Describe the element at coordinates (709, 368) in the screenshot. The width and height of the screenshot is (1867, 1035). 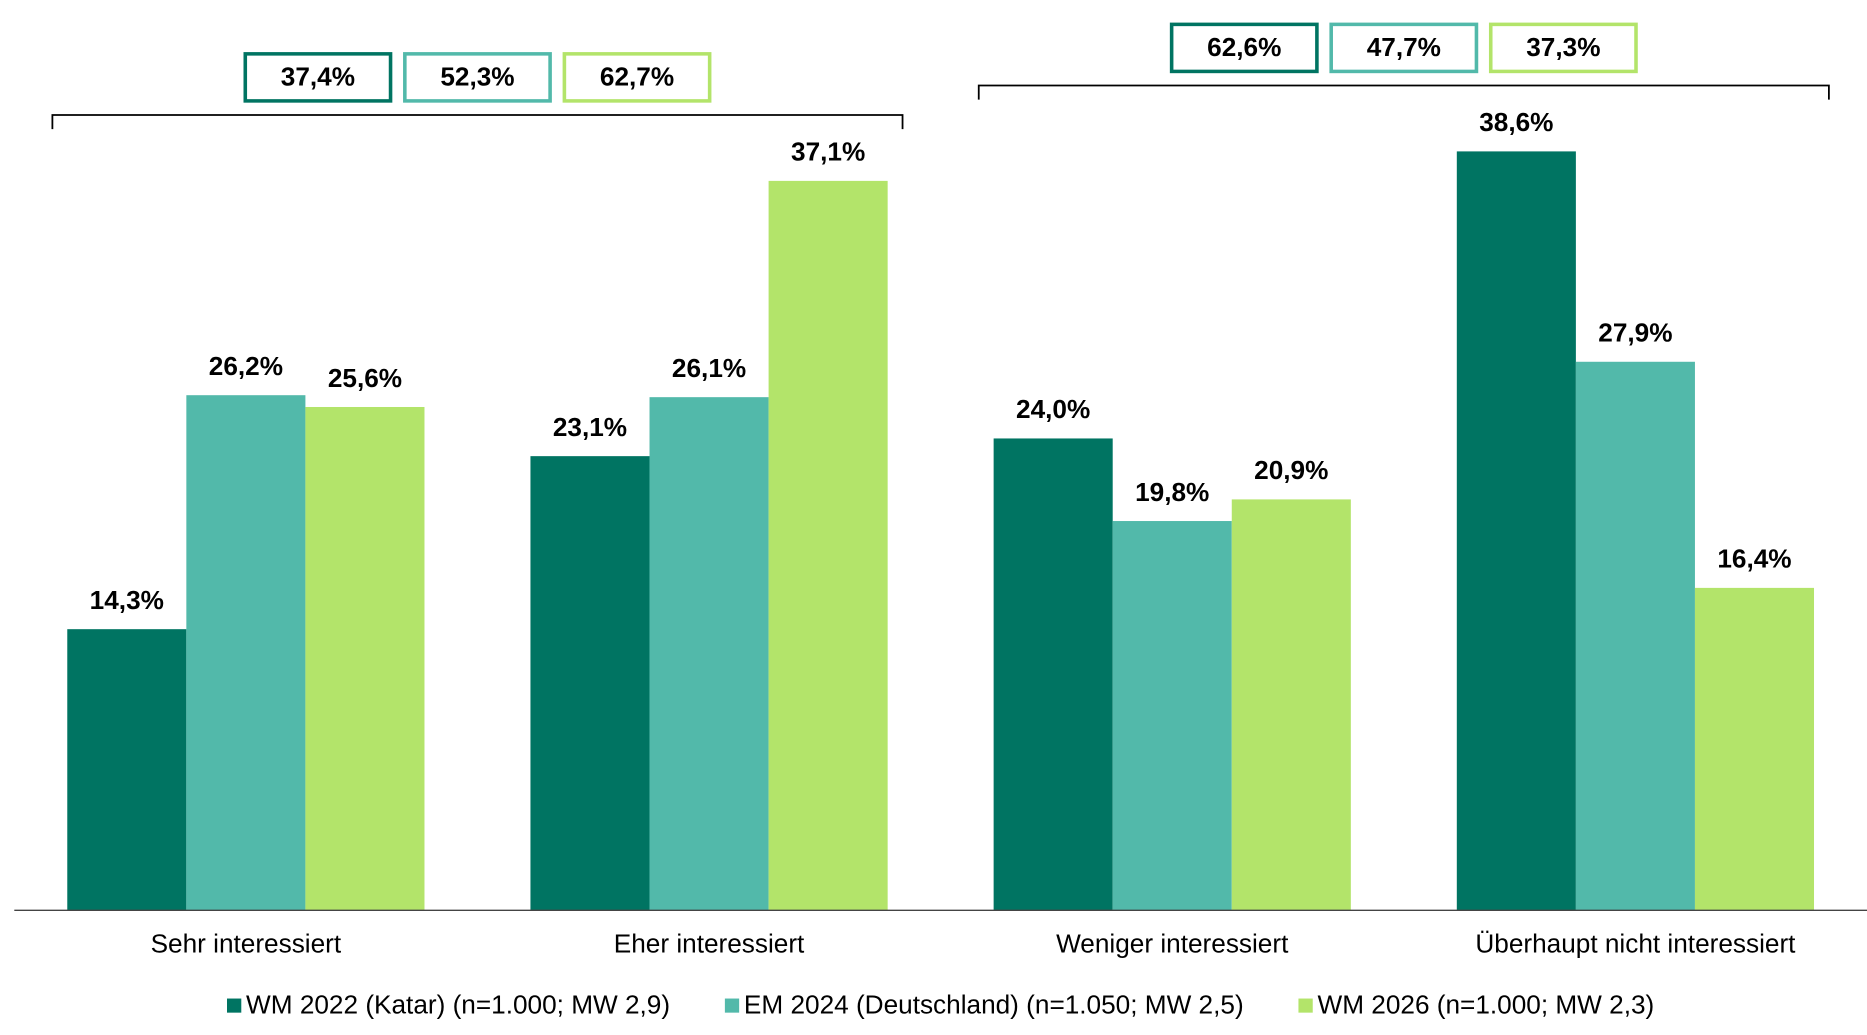
I see `value-label: 26,1%` at that location.